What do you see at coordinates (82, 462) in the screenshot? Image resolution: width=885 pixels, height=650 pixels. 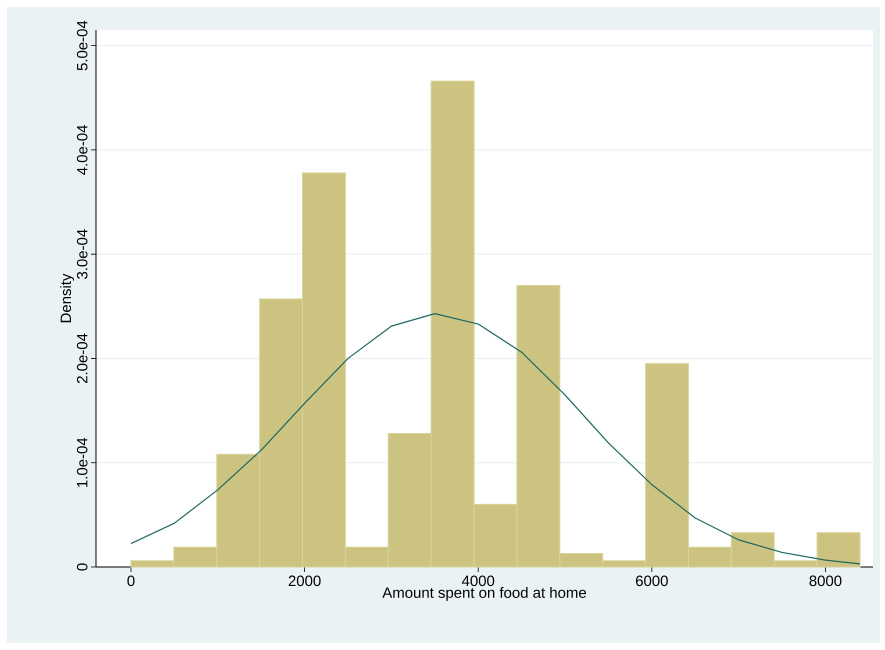 I see `y-tick-label: 1.0e-04` at bounding box center [82, 462].